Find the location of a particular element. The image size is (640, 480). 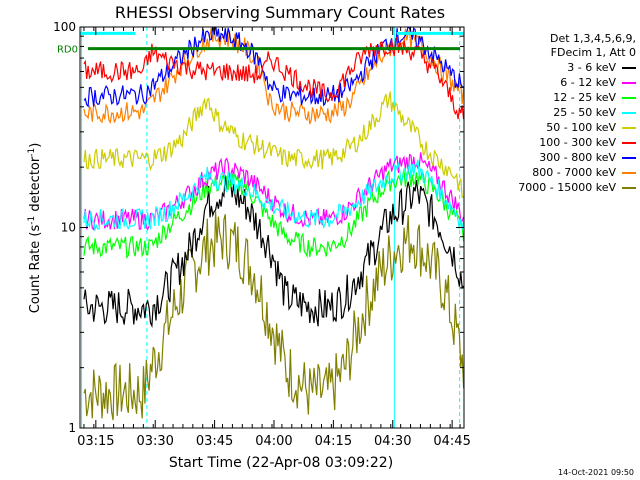

legend-entry-3: 25 - 50 keV is located at coordinates (561, 112).